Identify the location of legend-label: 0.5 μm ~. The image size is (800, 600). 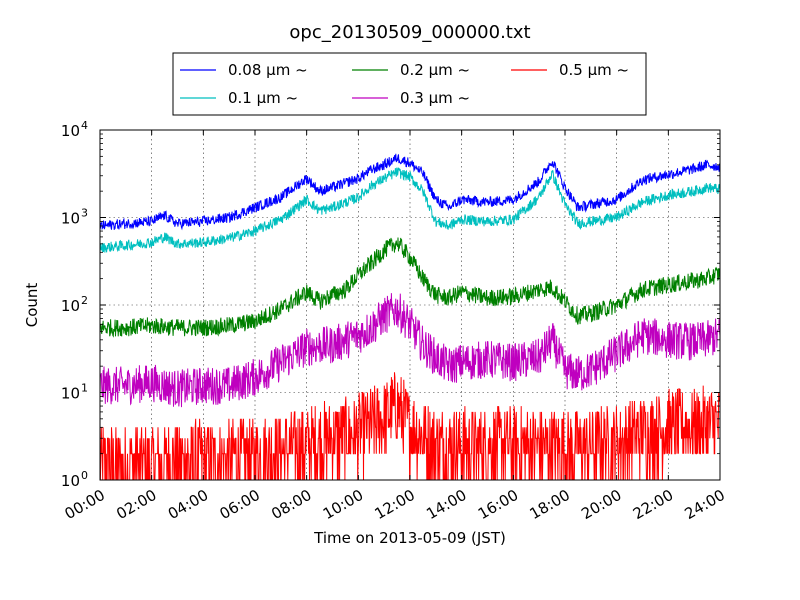
(594, 70).